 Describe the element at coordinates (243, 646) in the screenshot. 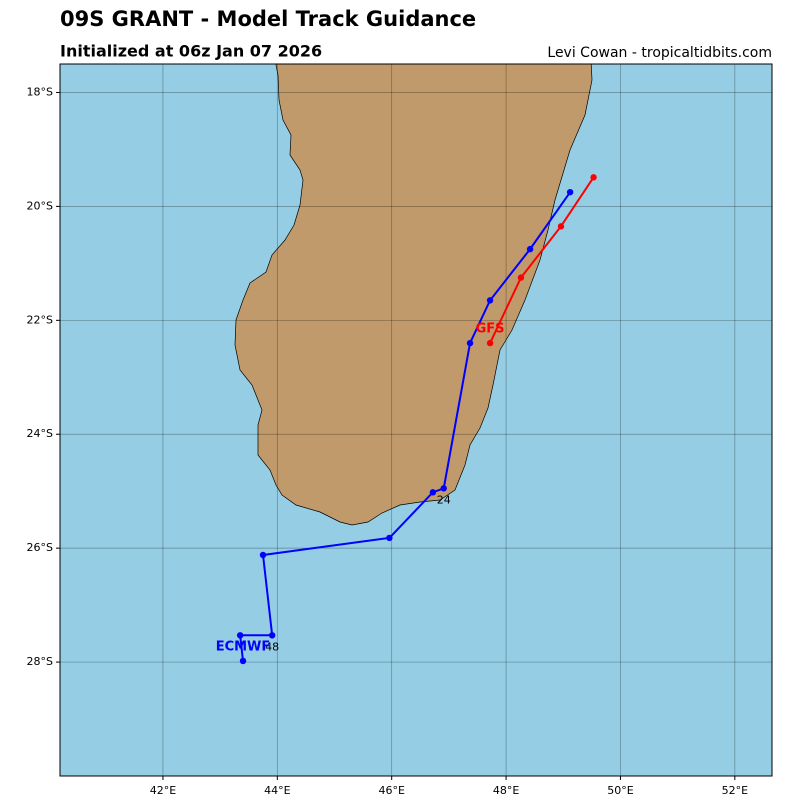

I see `track-name: ECMWF` at that location.